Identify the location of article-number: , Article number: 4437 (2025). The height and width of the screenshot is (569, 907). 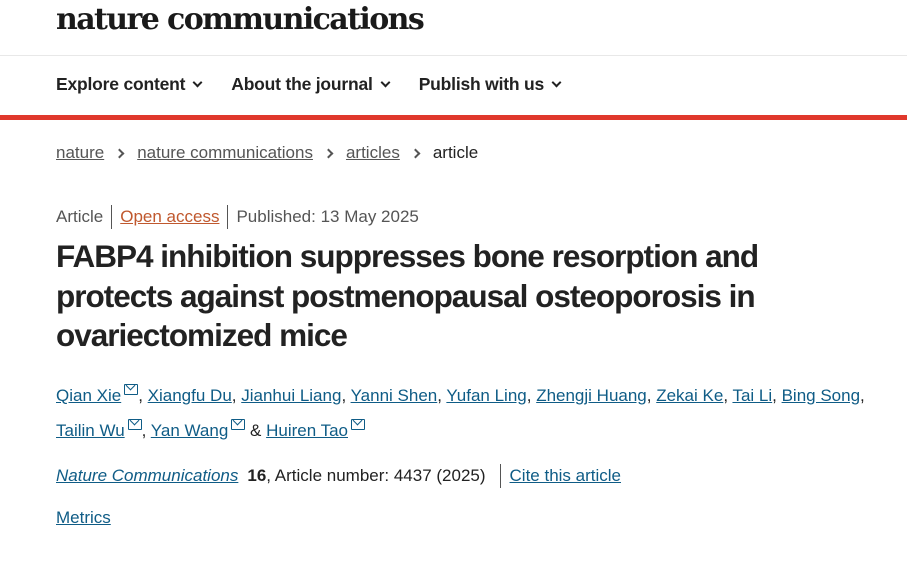
(376, 475).